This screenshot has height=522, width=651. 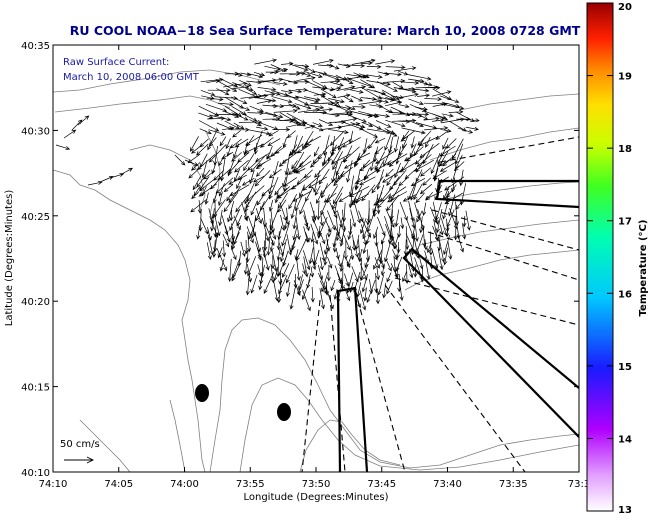 What do you see at coordinates (643, 268) in the screenshot?
I see `colorbar-label: Temperature (°C)` at bounding box center [643, 268].